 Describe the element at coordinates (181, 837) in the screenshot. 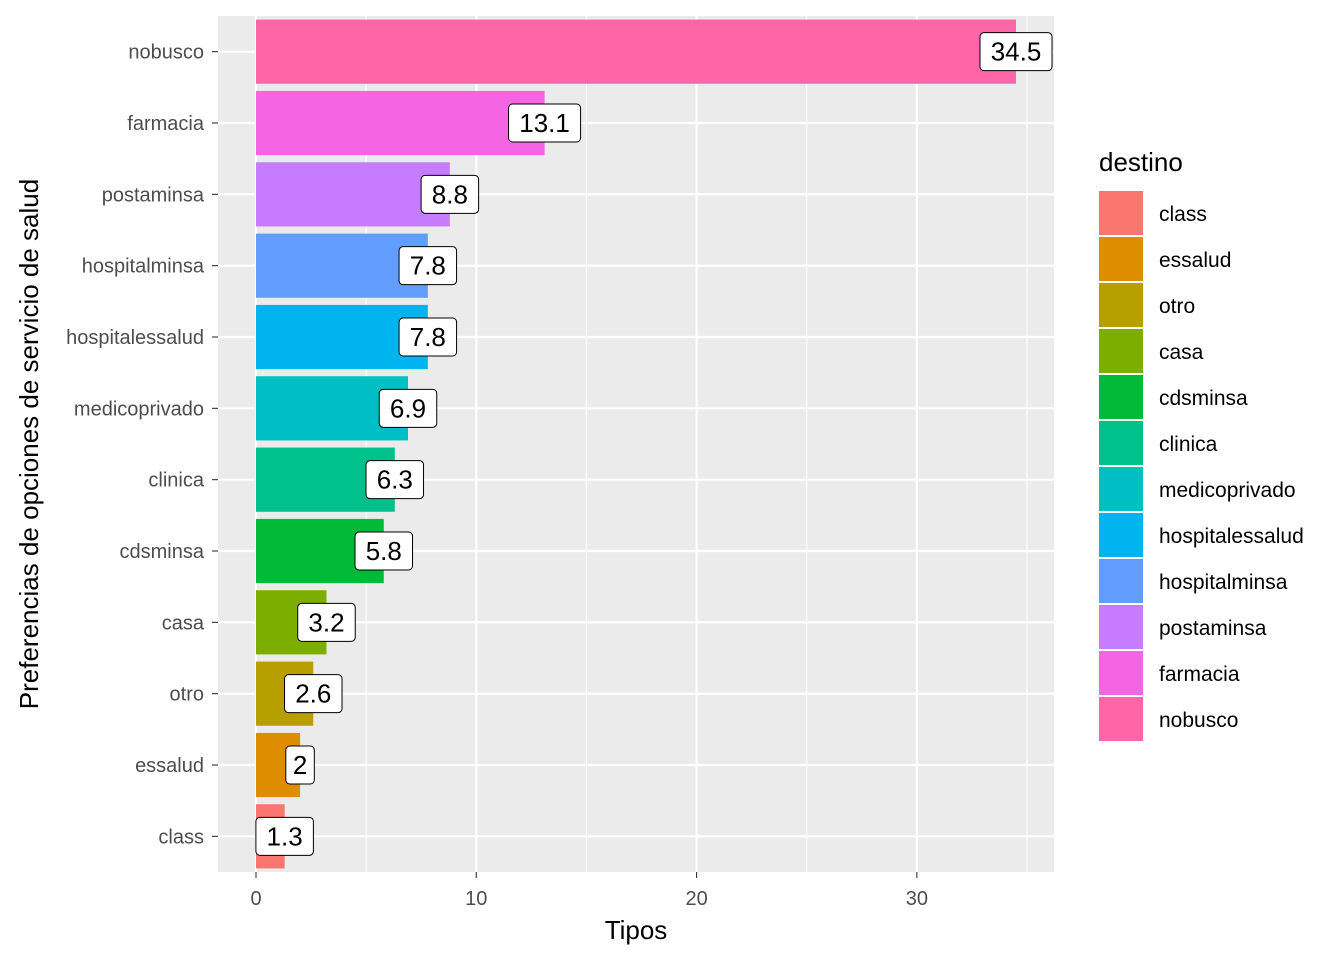

I see `y-tick-label: class` at that location.